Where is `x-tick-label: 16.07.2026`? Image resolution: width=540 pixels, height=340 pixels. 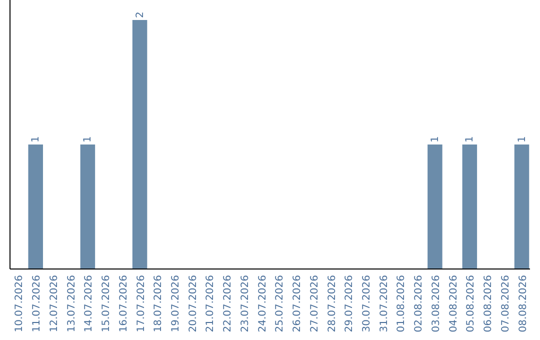
x-tick-label: 16.07.2026 is located at coordinates (124, 303).